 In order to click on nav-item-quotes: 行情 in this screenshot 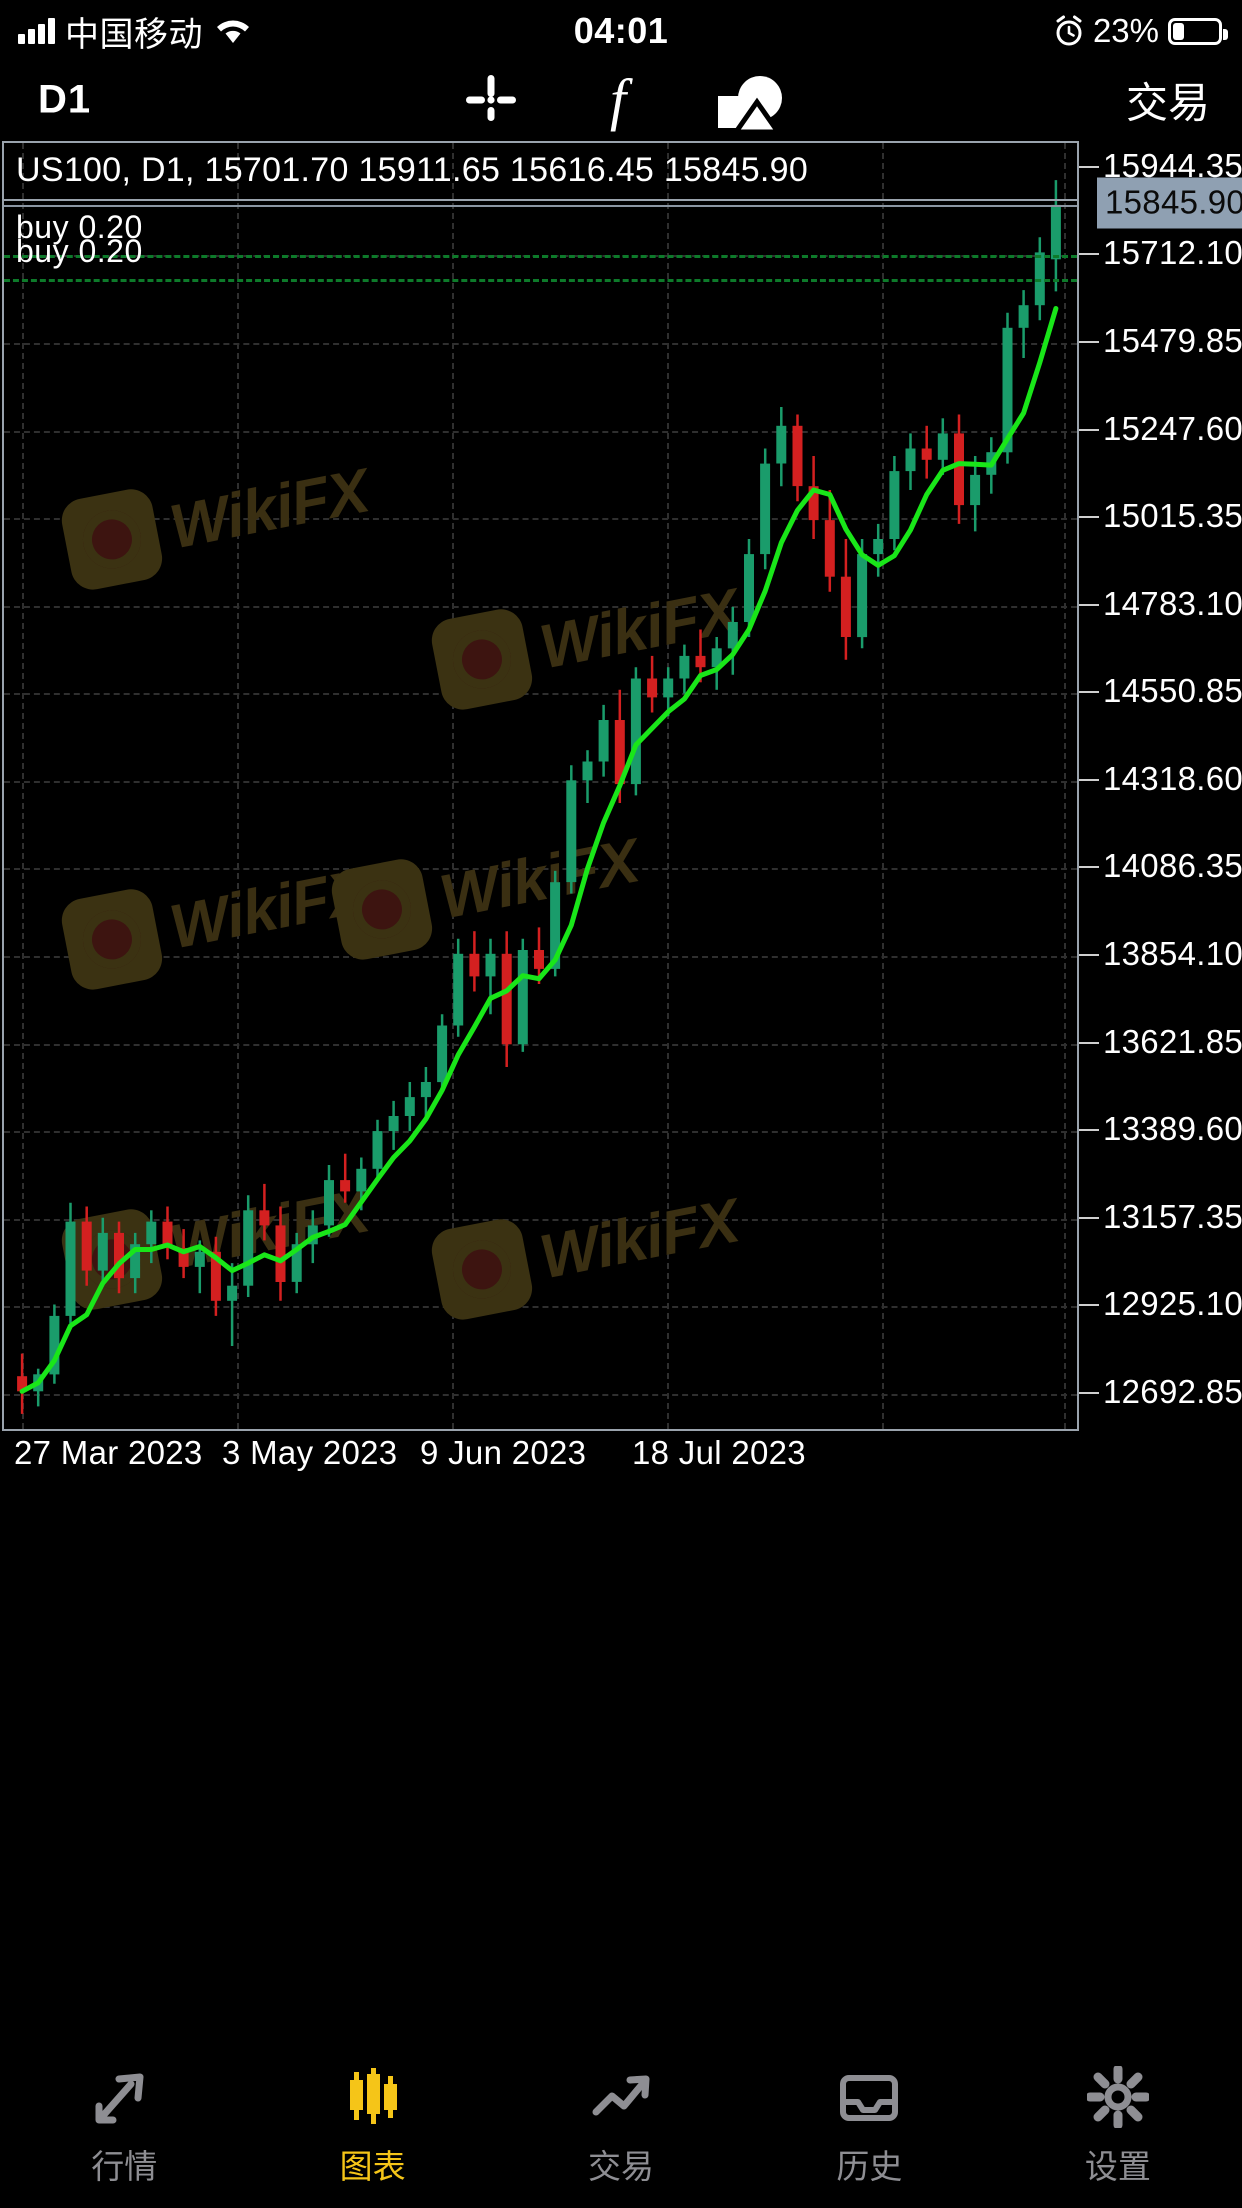, I will do `click(124, 2128)`.